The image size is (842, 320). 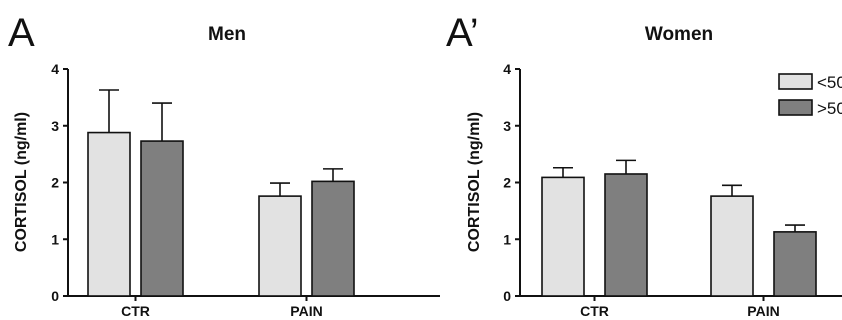 I want to click on legend: <50 >50, so click(x=810, y=95).